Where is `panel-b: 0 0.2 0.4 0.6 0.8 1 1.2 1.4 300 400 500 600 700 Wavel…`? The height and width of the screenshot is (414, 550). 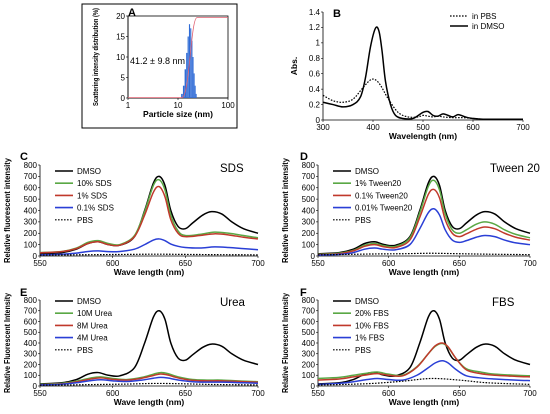 panel-b: 0 0.2 0.4 0.6 0.8 1 1.2 1.4 300 400 500 600 700 Wavel… is located at coordinates (409, 74).